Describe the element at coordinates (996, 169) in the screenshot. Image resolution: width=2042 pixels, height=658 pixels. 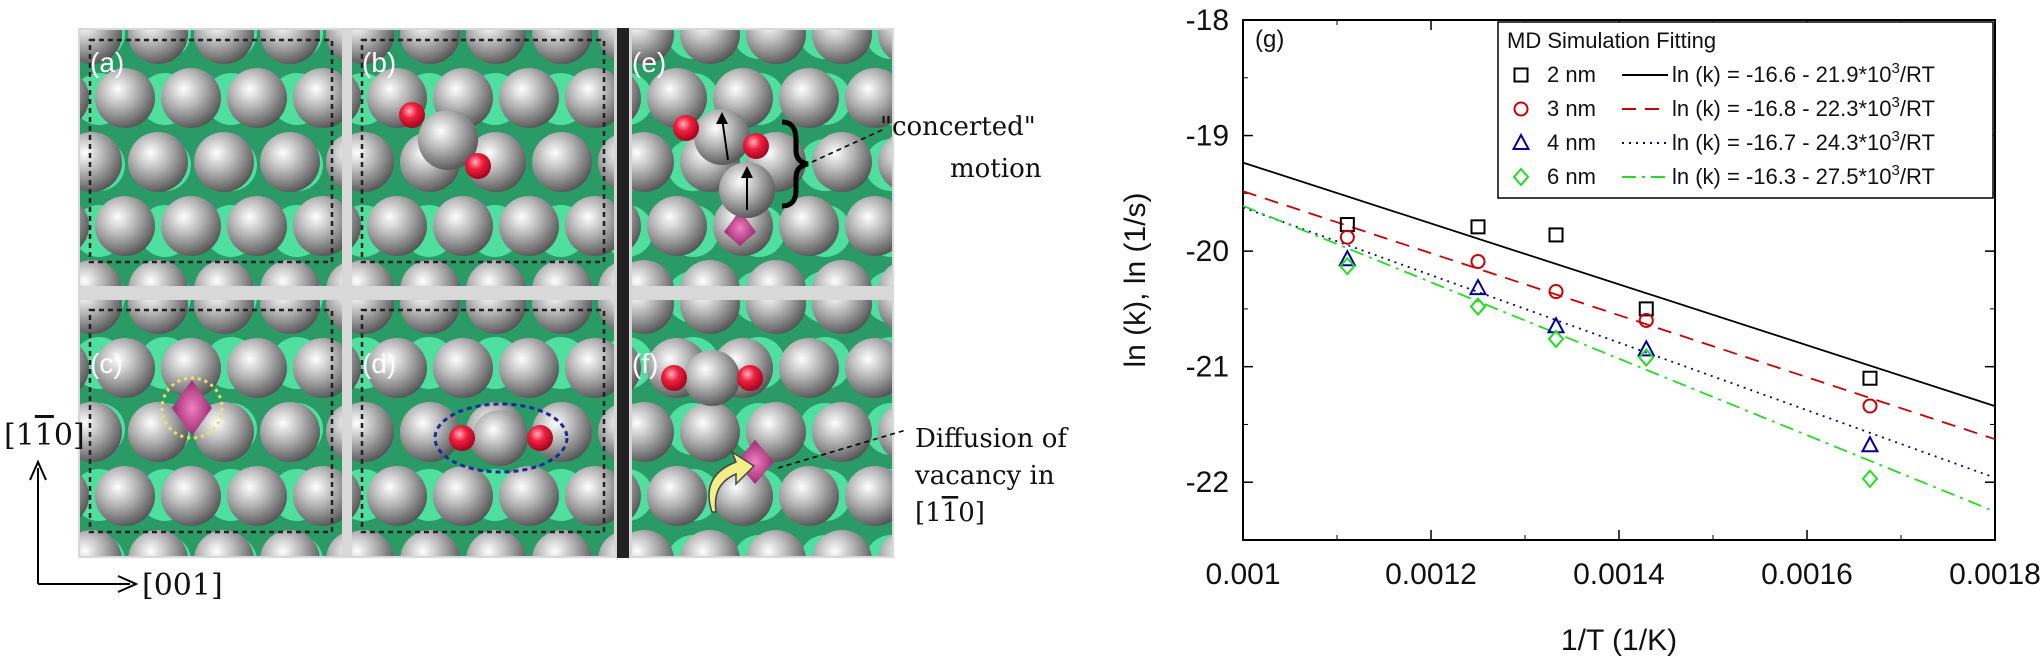
I see `motion-label: motion` at that location.